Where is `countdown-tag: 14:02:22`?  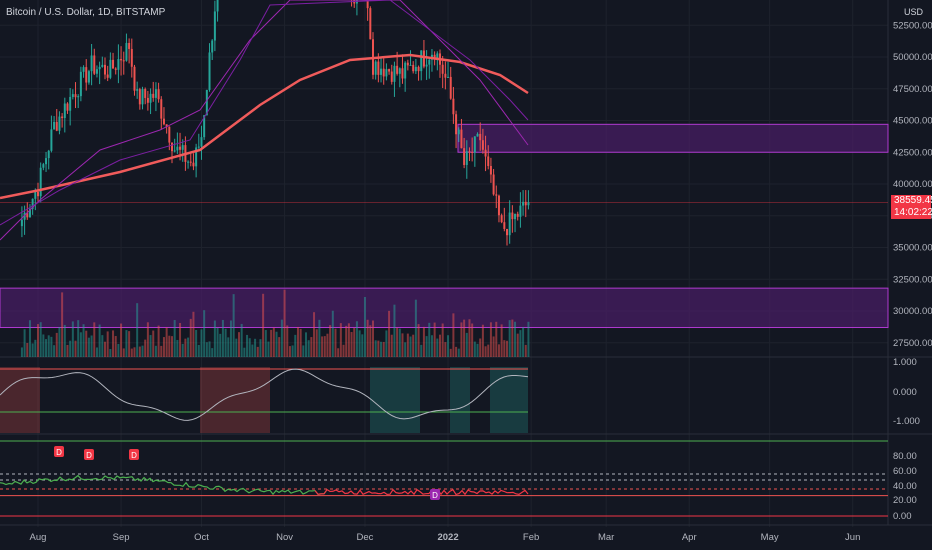 countdown-tag: 14:02:22 is located at coordinates (911, 213).